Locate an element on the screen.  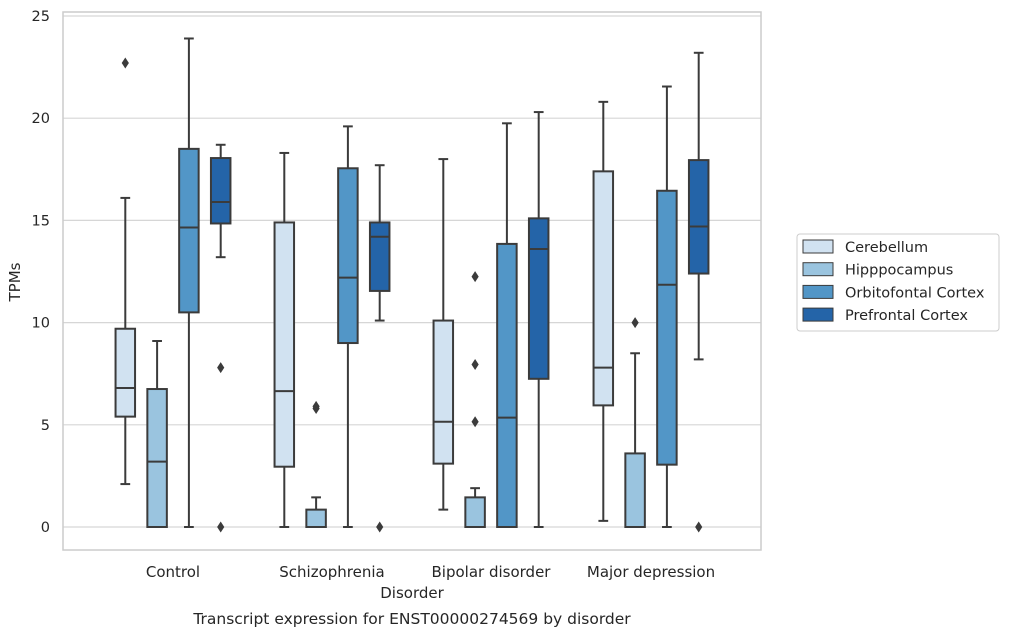
x-tick-label: Major depression is located at coordinates (651, 572).